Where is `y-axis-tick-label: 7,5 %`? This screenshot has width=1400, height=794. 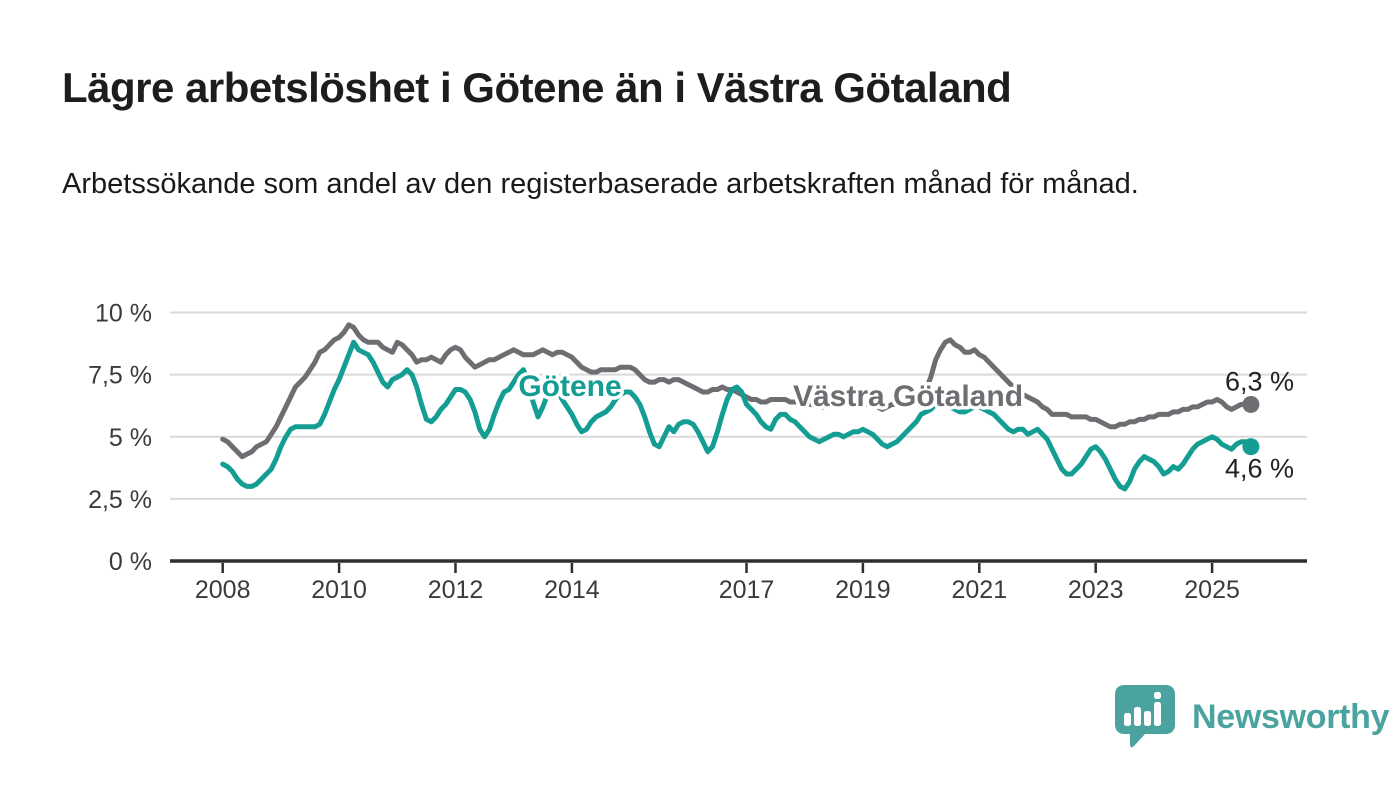 y-axis-tick-label: 7,5 % is located at coordinates (120, 376).